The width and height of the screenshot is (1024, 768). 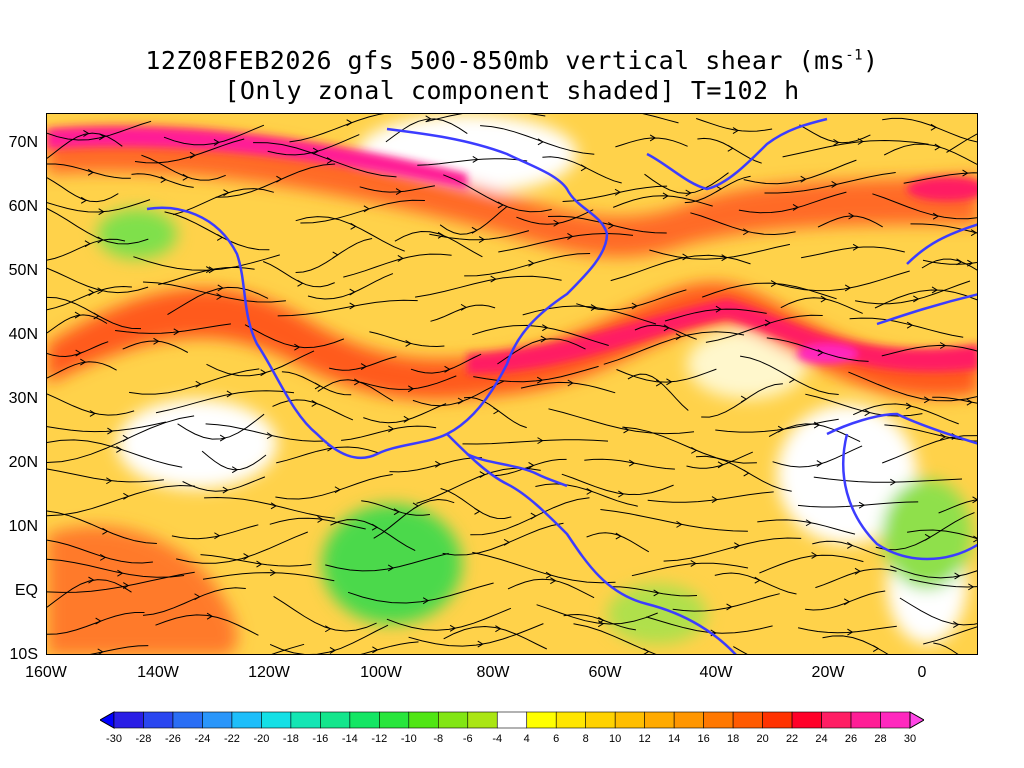 I want to click on colorbar-max-triangle, so click(x=916, y=720).